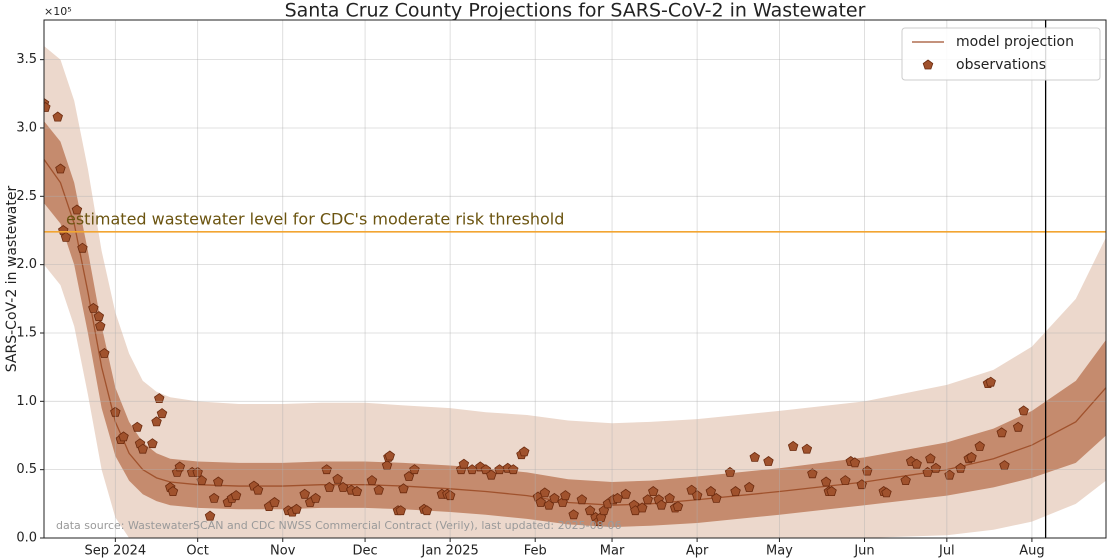 This screenshot has width=1110, height=560. What do you see at coordinates (26, 59) in the screenshot?
I see `y-tick-label: 3.5` at bounding box center [26, 59].